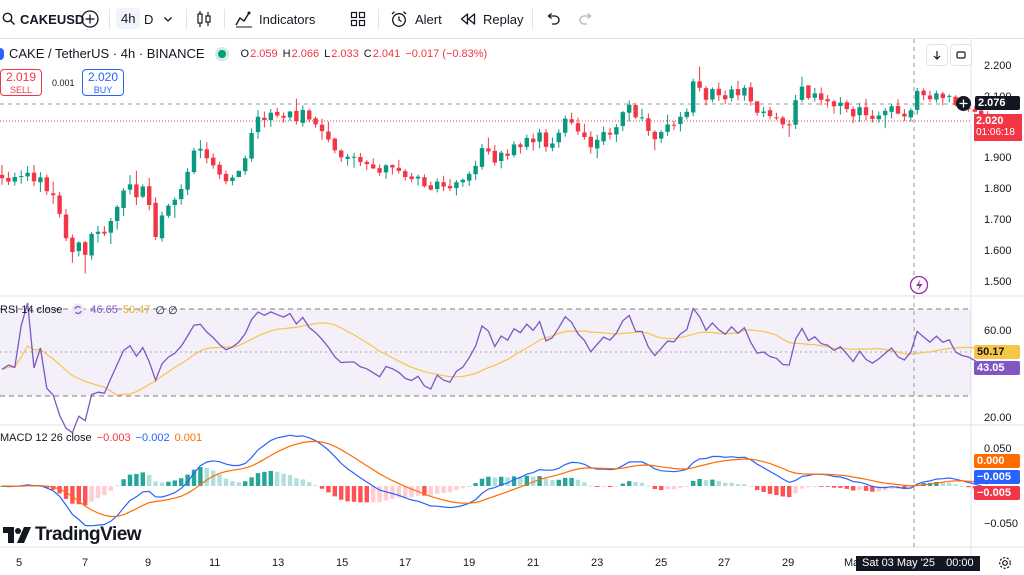 The width and height of the screenshot is (1024, 575). What do you see at coordinates (21, 90) in the screenshot?
I see `sell-label: SELL` at bounding box center [21, 90].